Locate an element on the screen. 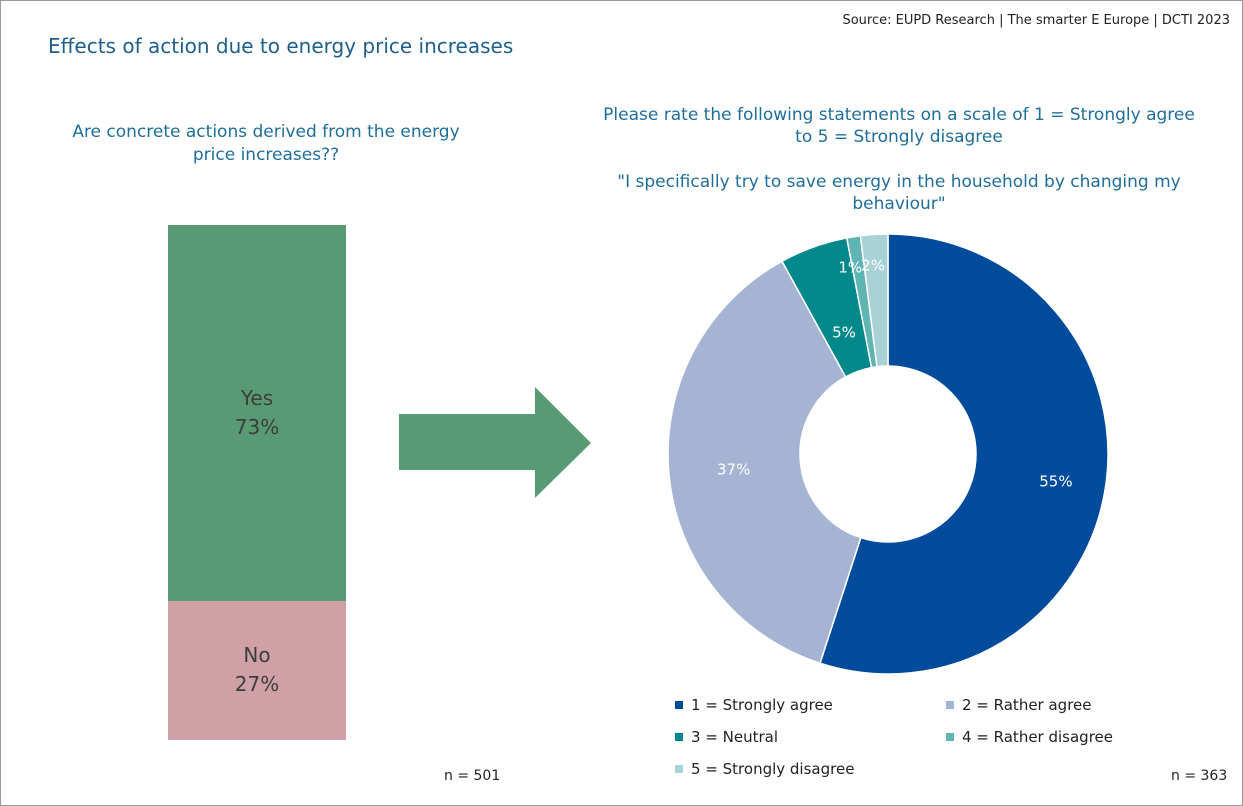 The image size is (1243, 806). legend-item: 4 = Rather disagree is located at coordinates (1029, 737).